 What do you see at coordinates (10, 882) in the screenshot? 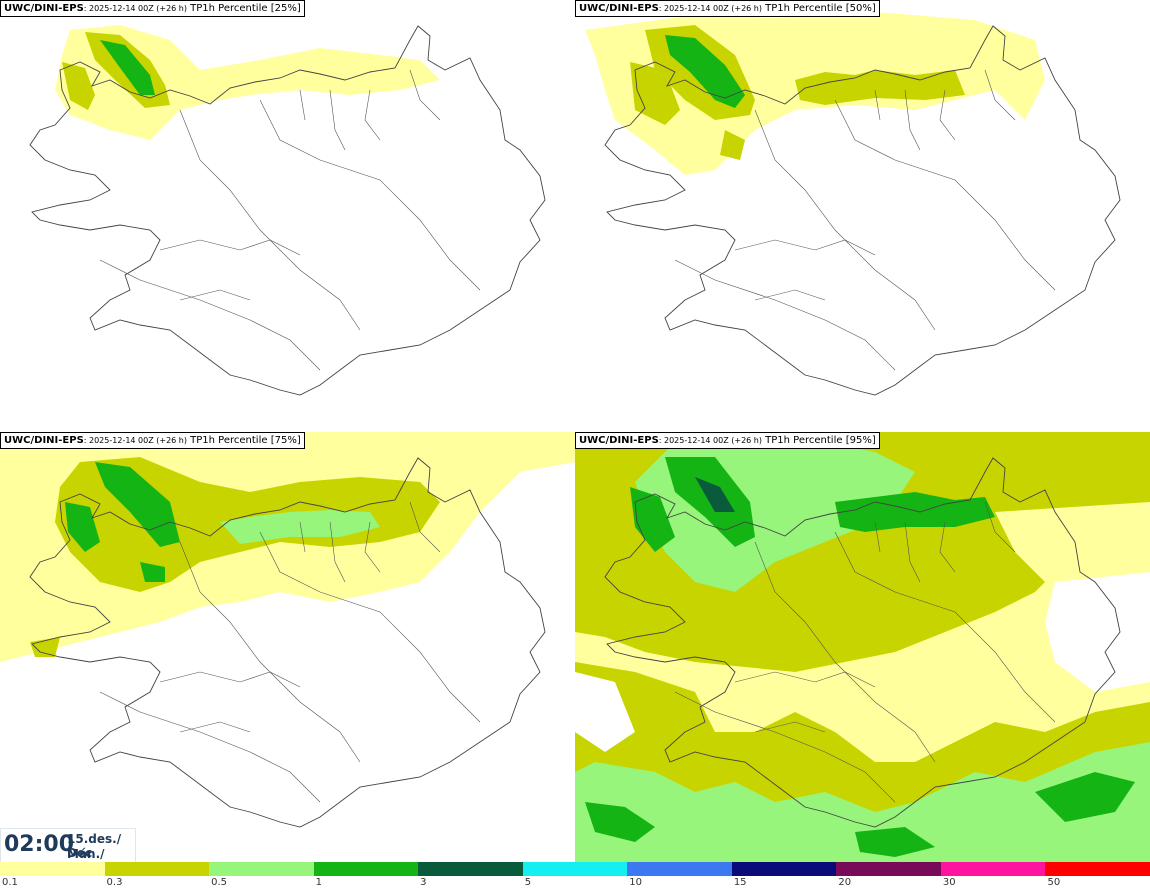
I see `legend-tick-label: 0.1` at bounding box center [10, 882].